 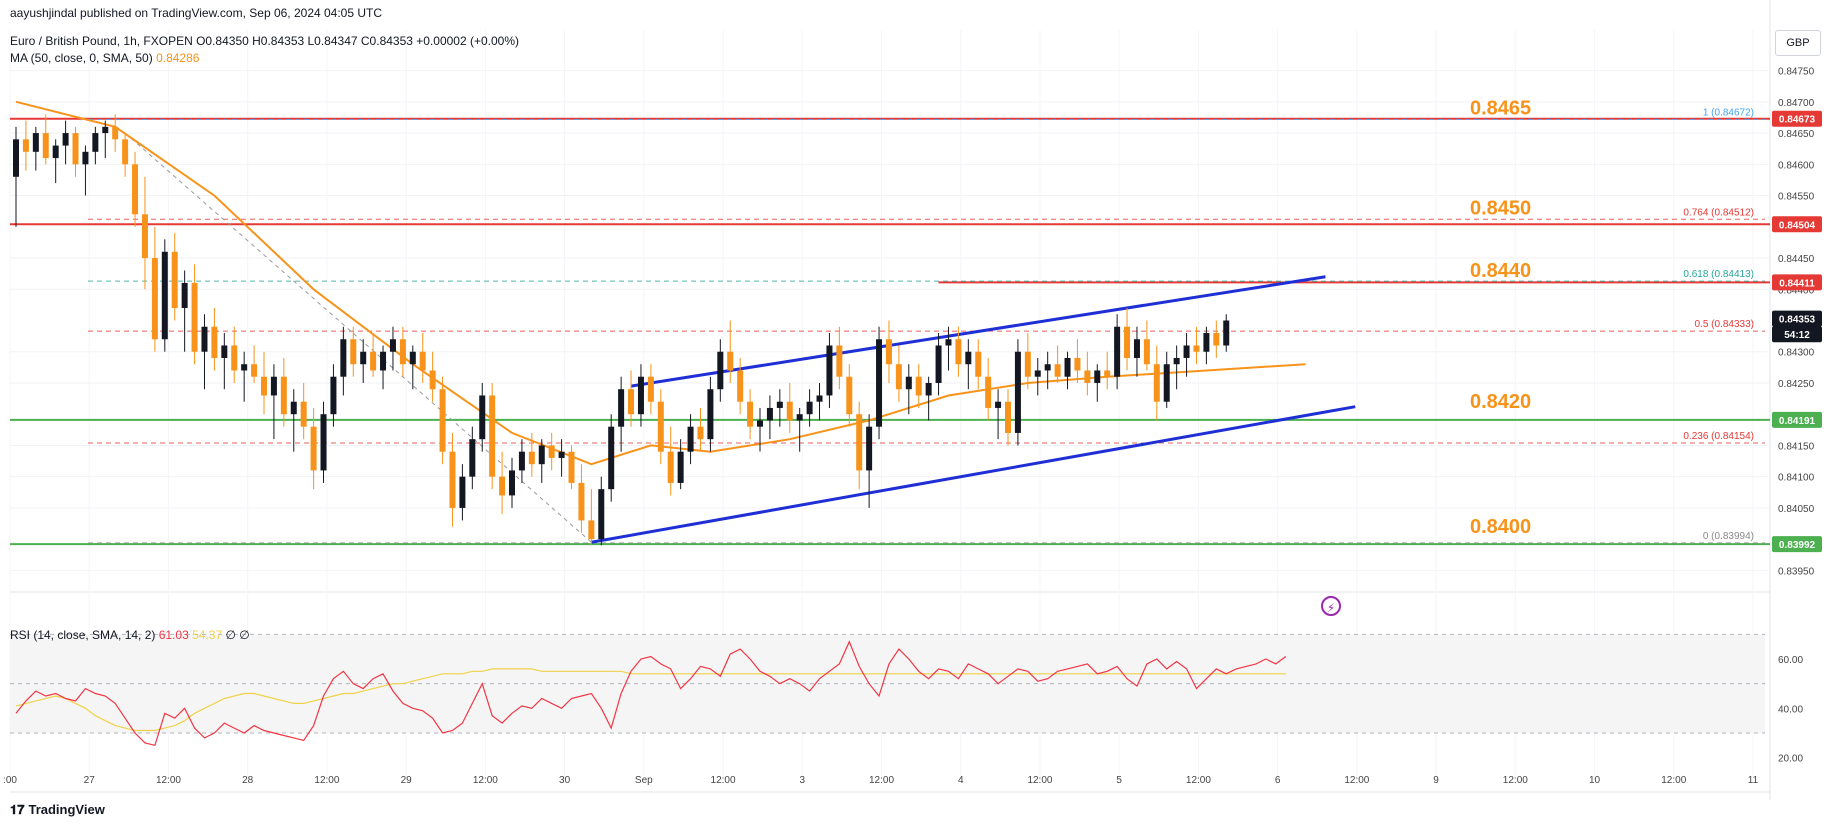 I want to click on rsi-extra: ∅ ∅, so click(x=237, y=635).